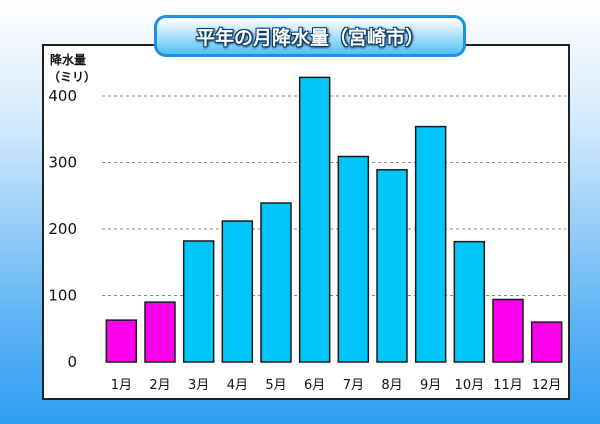 The image size is (600, 424). I want to click on y-tick-label-200: 200, so click(62, 229).